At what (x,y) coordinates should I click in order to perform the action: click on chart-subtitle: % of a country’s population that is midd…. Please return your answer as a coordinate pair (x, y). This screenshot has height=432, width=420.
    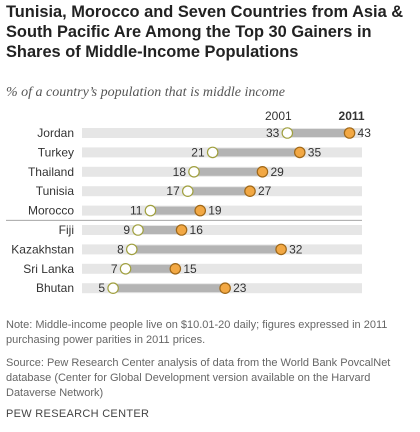
    Looking at the image, I should click on (145, 92).